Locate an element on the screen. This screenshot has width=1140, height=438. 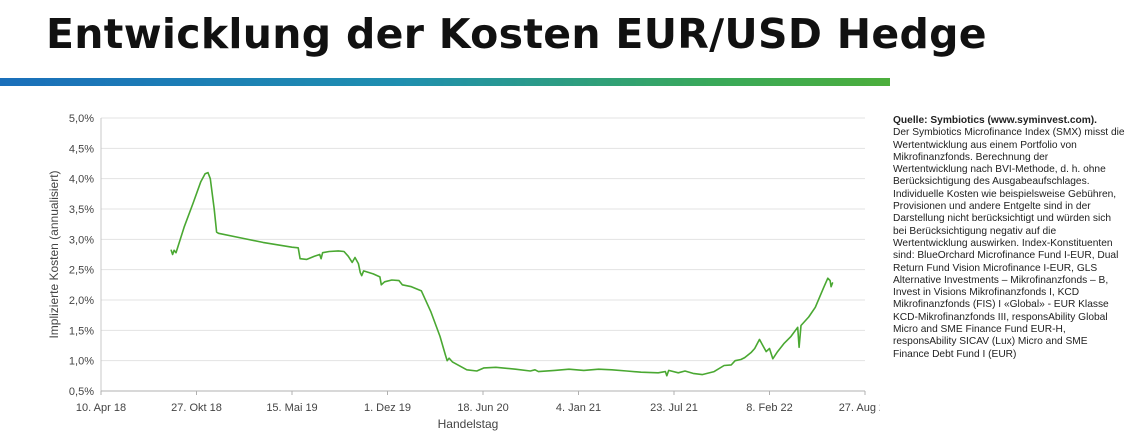
x-tick-label: 18. Jun 20 is located at coordinates (482, 408).